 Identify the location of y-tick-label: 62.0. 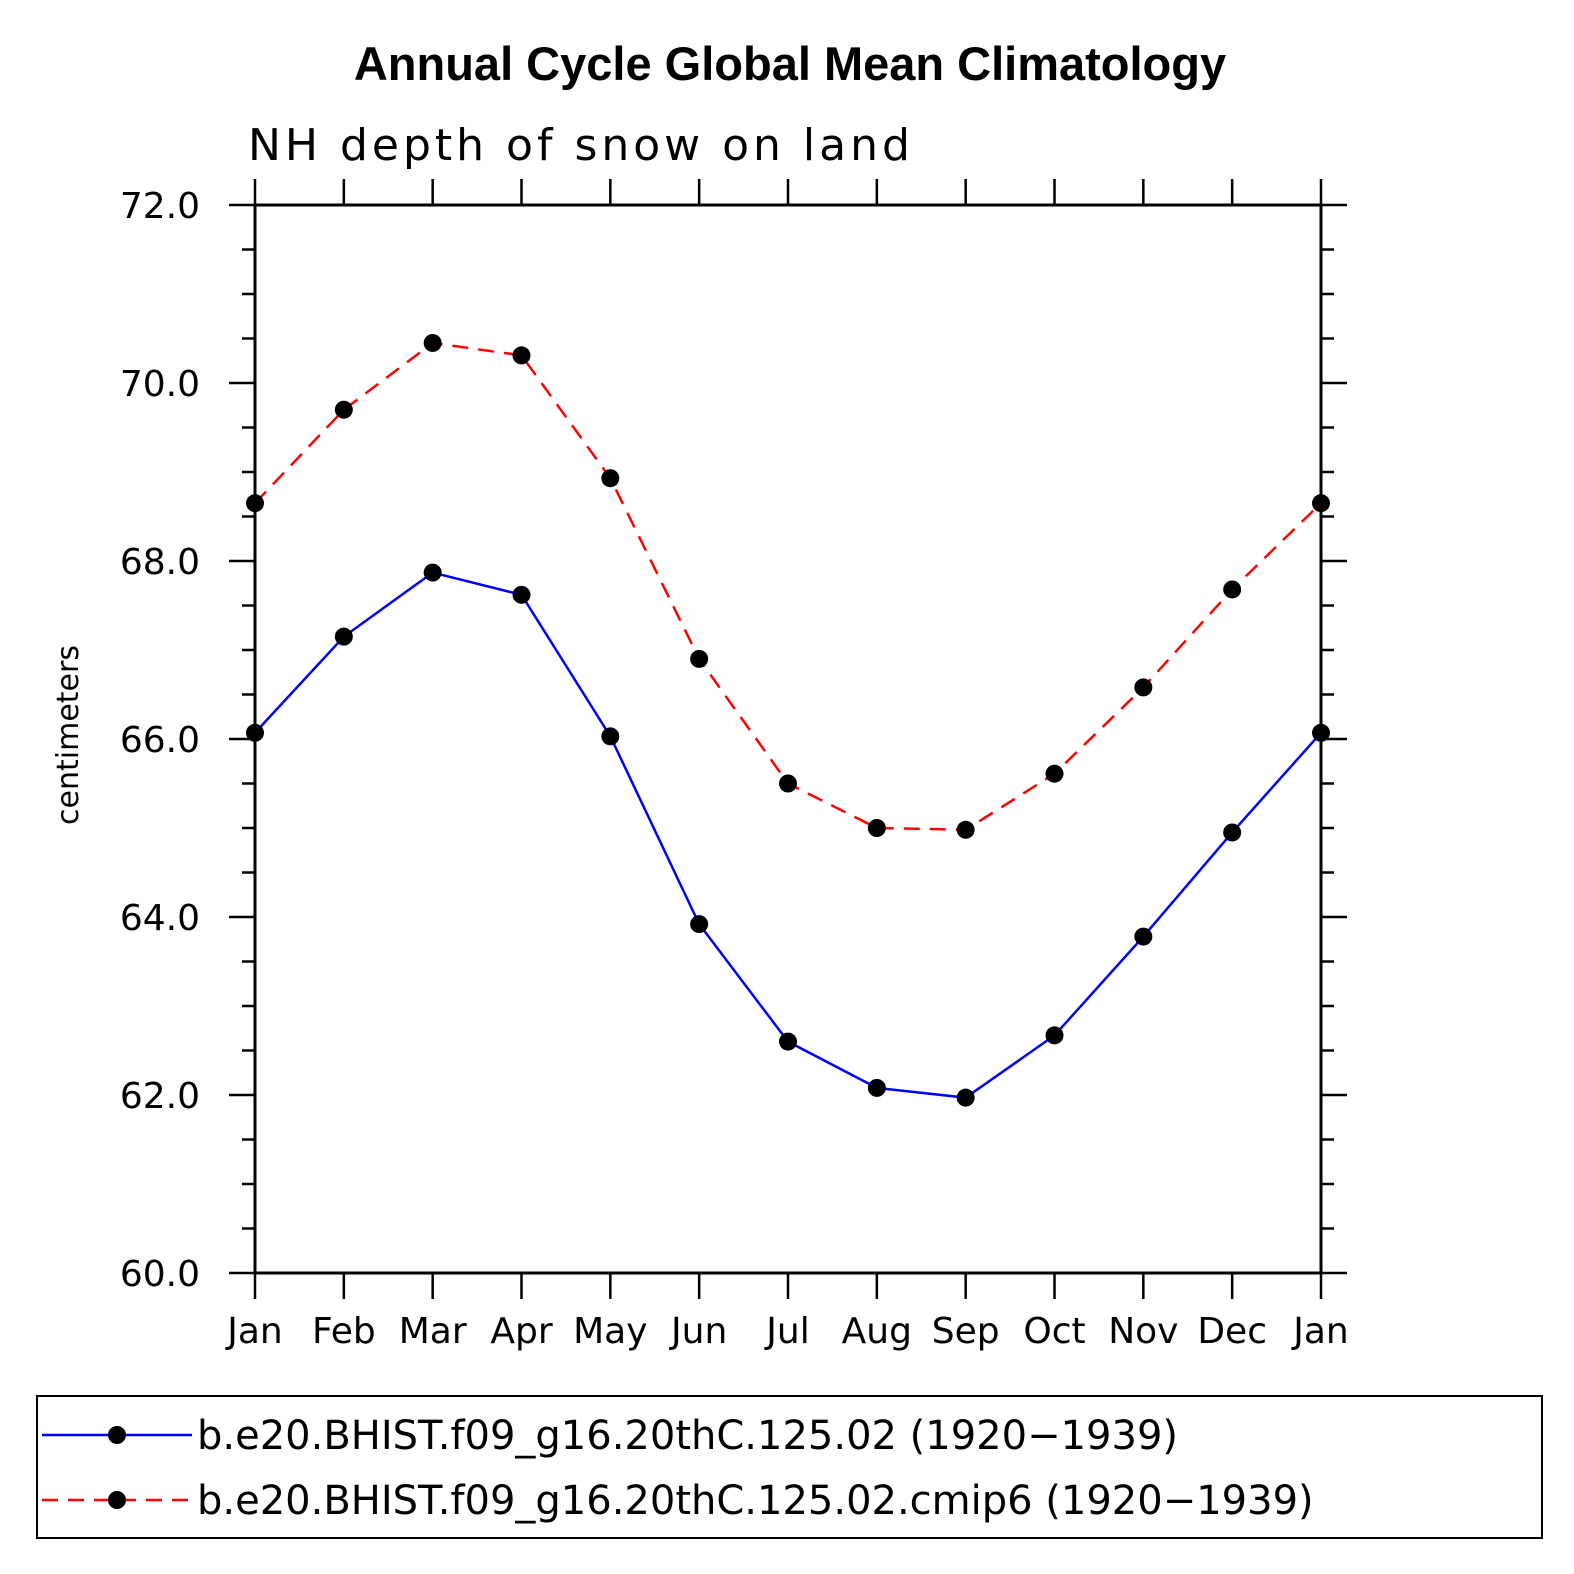
(160, 1096).